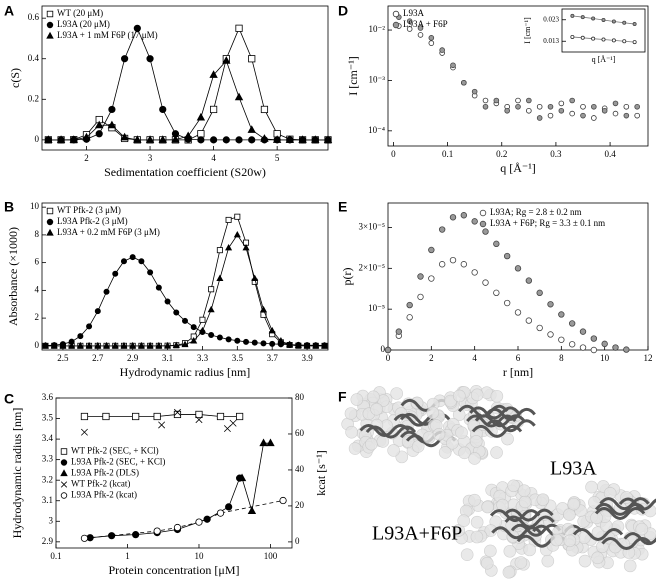  What do you see at coordinates (256, 477) in the screenshot?
I see `series-line` at bounding box center [256, 477].